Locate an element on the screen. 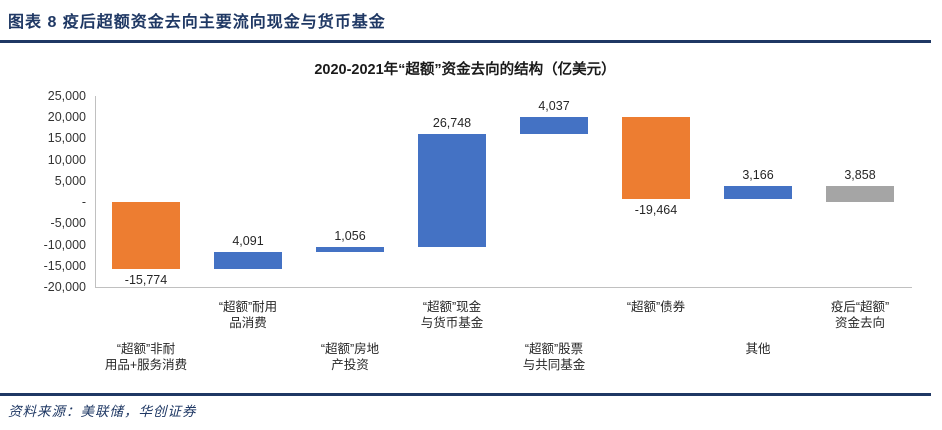 Image resolution: width=942 pixels, height=430 pixels. y-tick-label: -5,000 is located at coordinates (68, 223).